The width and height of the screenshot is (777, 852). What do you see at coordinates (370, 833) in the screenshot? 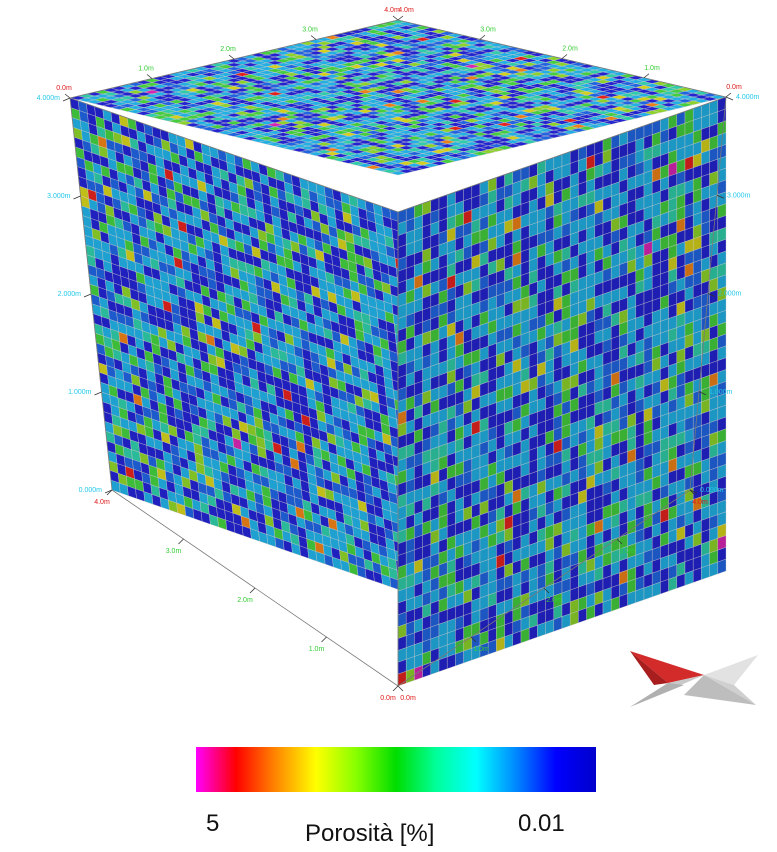
I see `colorbar-title: Porosità [%]` at bounding box center [370, 833].